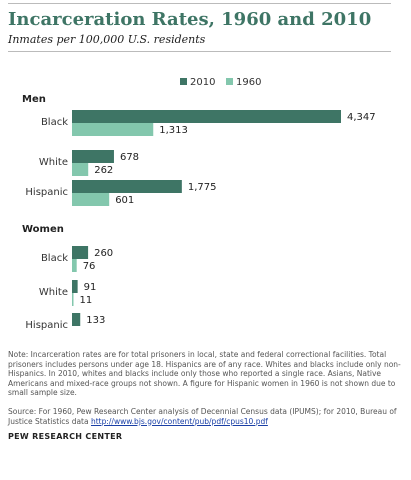 Image resolution: width=411 pixels, height=480 pixels. Describe the element at coordinates (75, 286) in the screenshot. I see `bar-women-white-2010` at that location.